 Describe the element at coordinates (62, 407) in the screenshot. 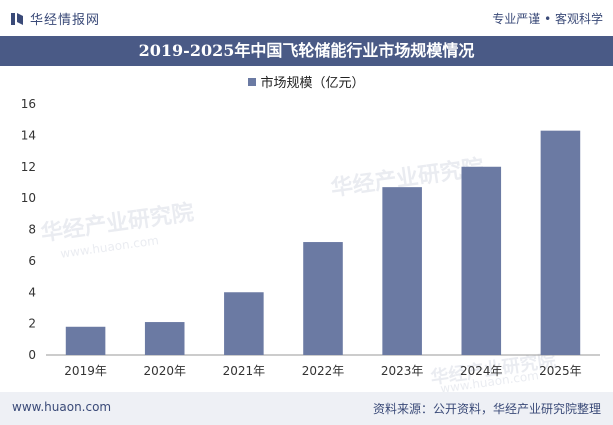

I see `footer-website: www.huaon.com` at that location.